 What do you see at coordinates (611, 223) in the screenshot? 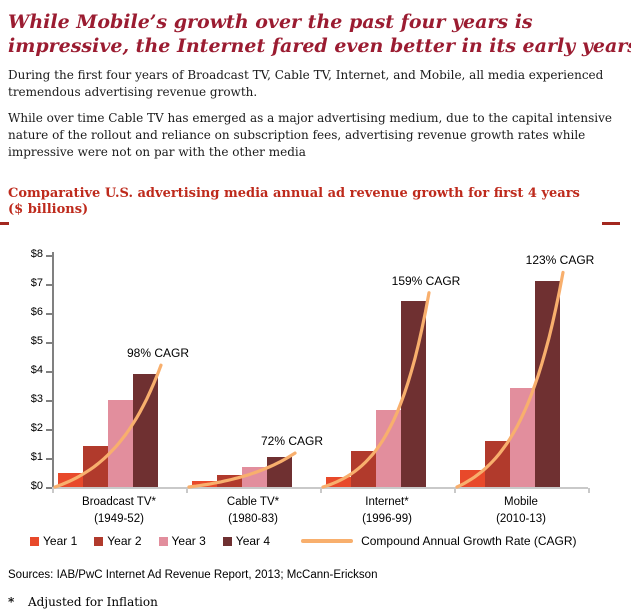
I see `divider-dash-right` at bounding box center [611, 223].